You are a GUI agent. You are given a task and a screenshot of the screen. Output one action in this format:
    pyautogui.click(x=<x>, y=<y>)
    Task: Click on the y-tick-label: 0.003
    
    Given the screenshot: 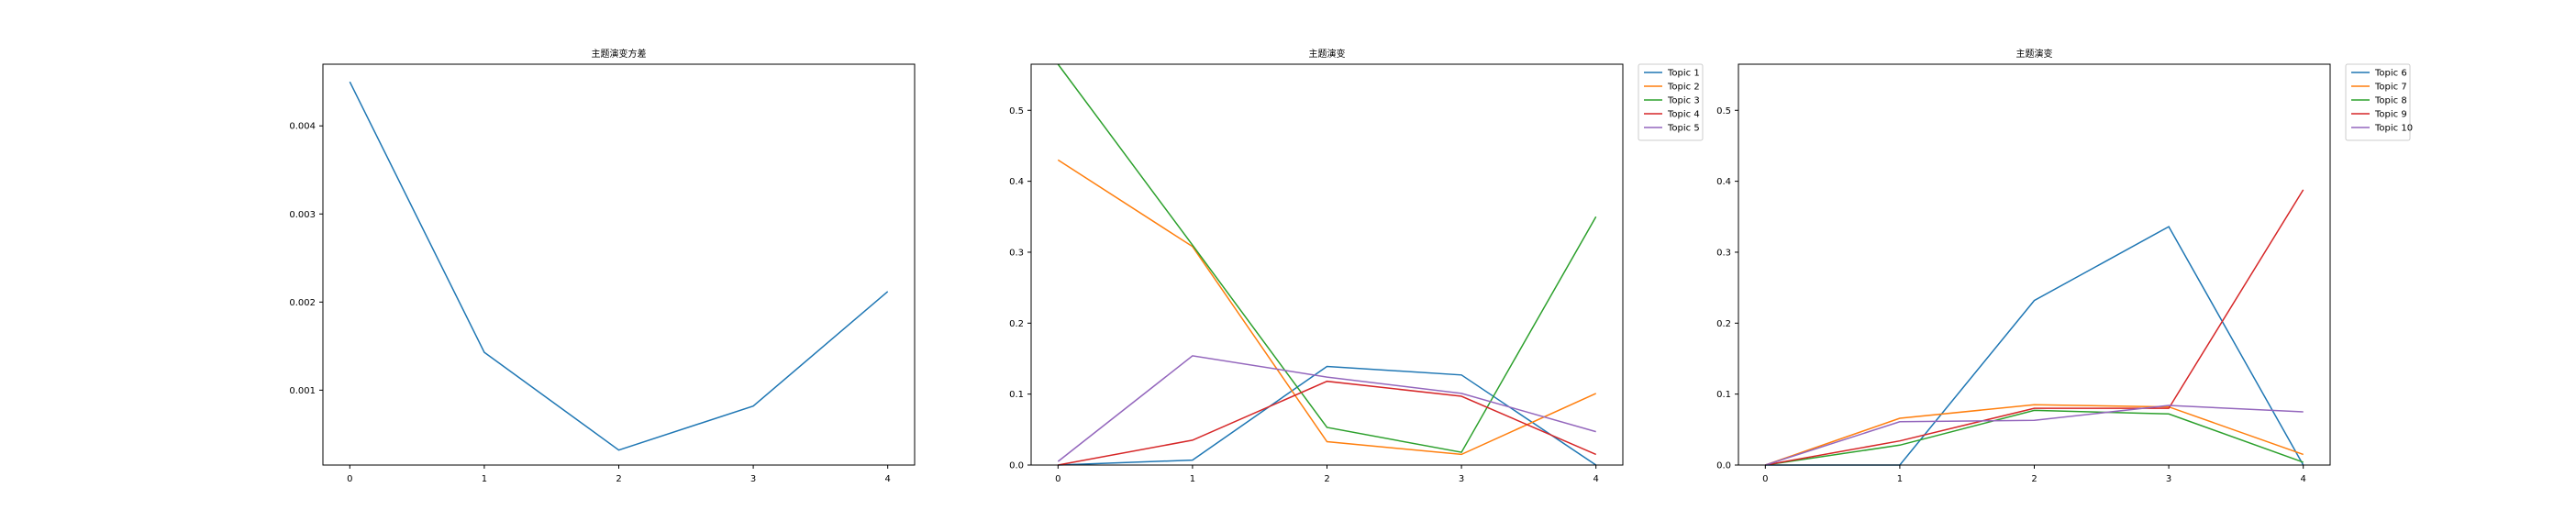 What is the action you would take?
    pyautogui.click(x=302, y=215)
    